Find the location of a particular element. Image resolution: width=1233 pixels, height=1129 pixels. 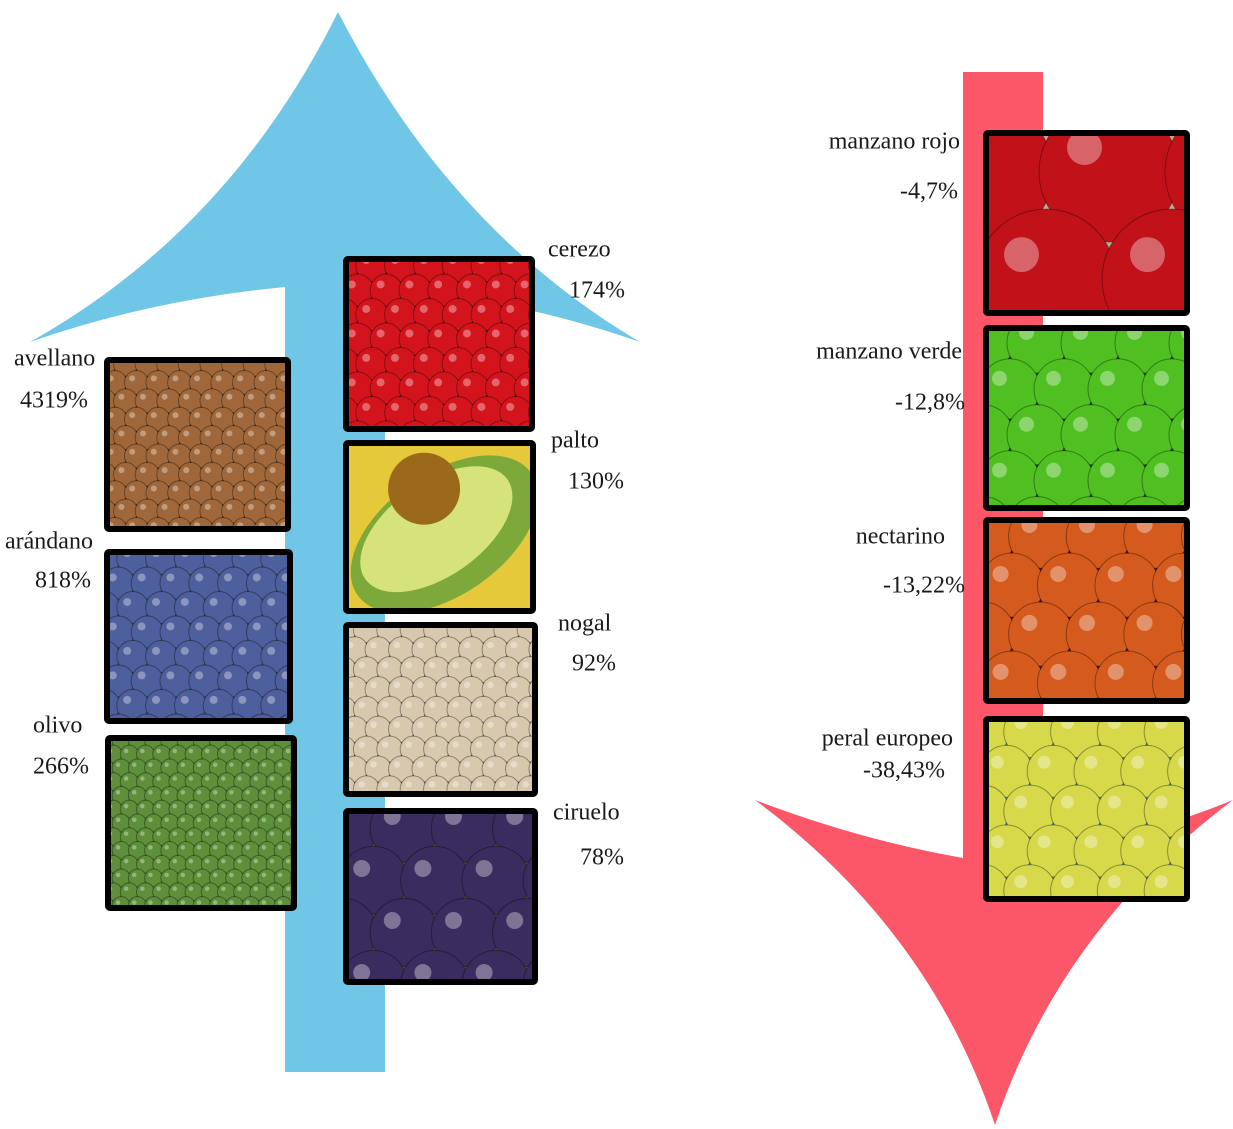

fruit-photo is located at coordinates (440, 715).